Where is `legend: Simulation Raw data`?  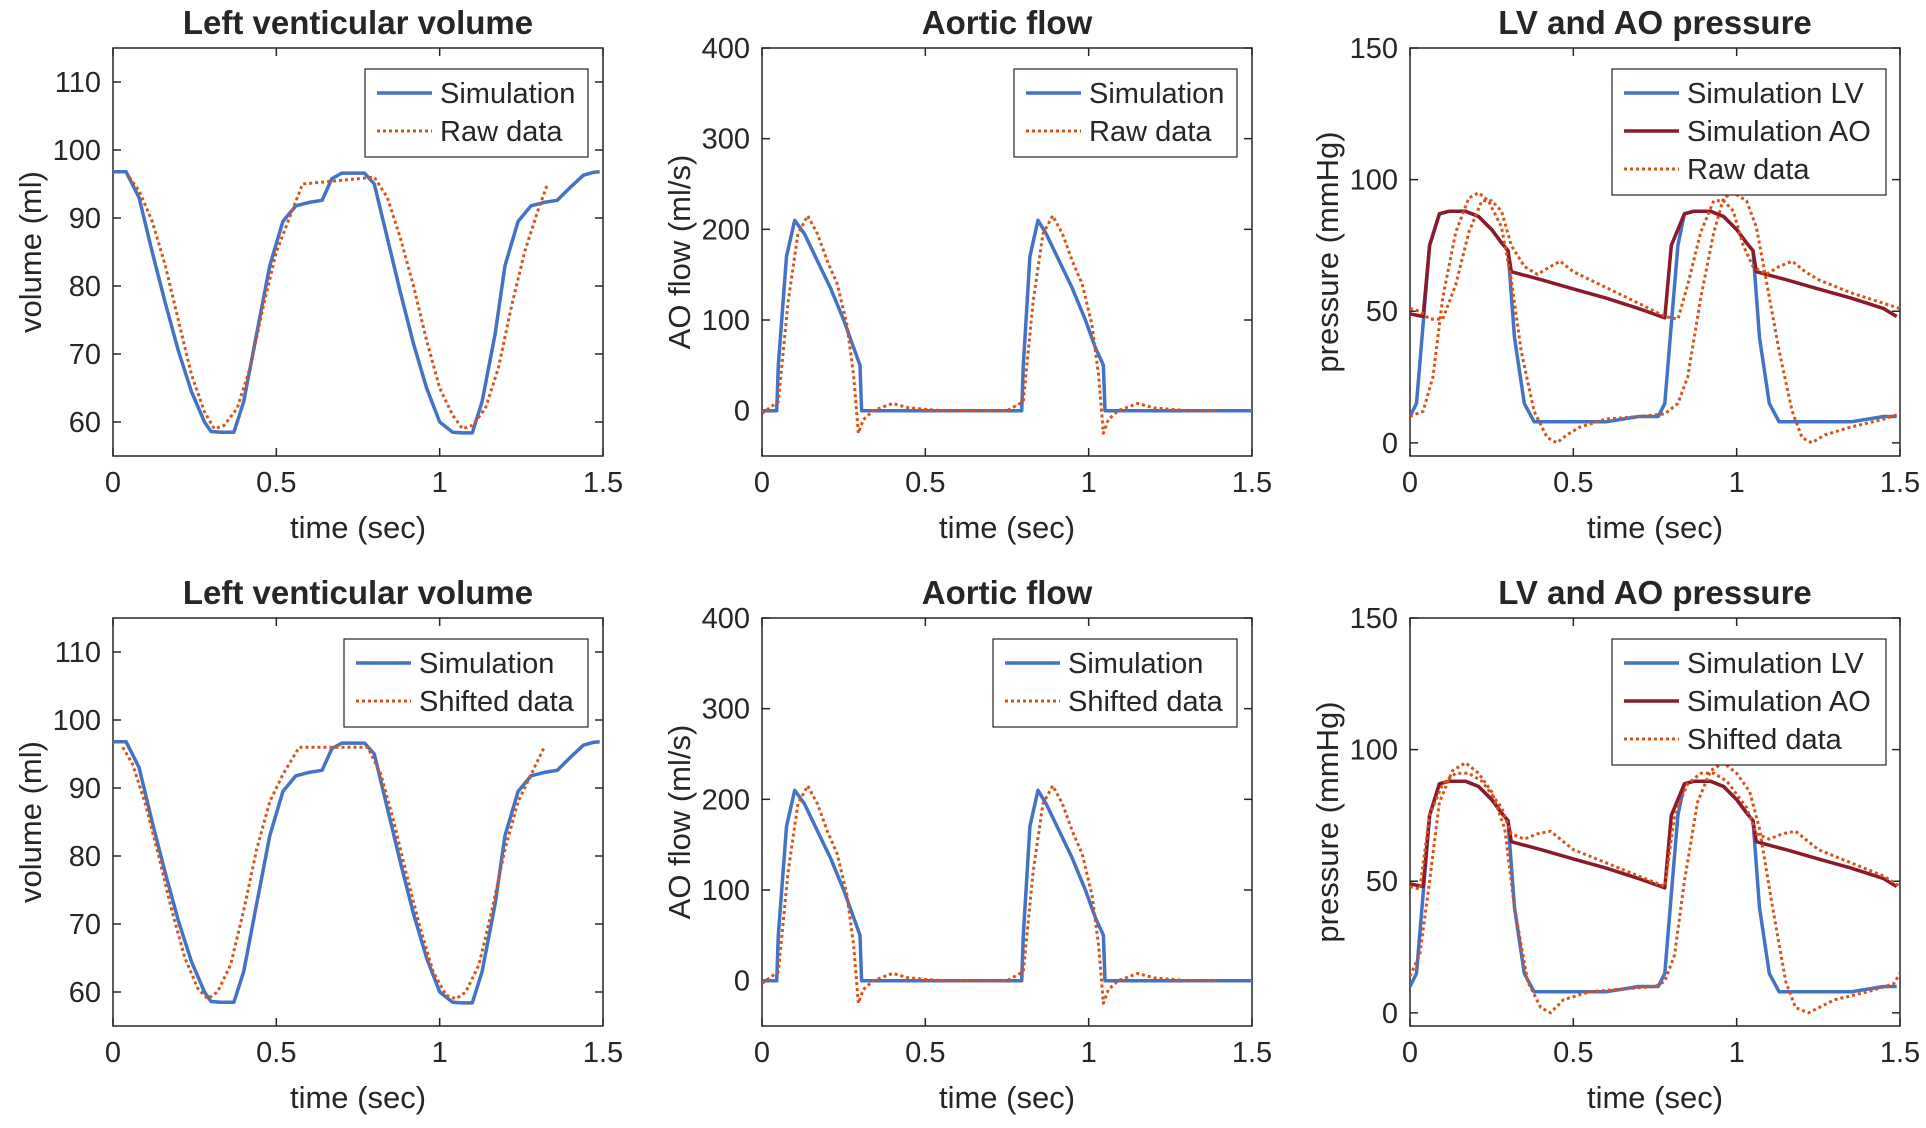 legend: Simulation Raw data is located at coordinates (1125, 113).